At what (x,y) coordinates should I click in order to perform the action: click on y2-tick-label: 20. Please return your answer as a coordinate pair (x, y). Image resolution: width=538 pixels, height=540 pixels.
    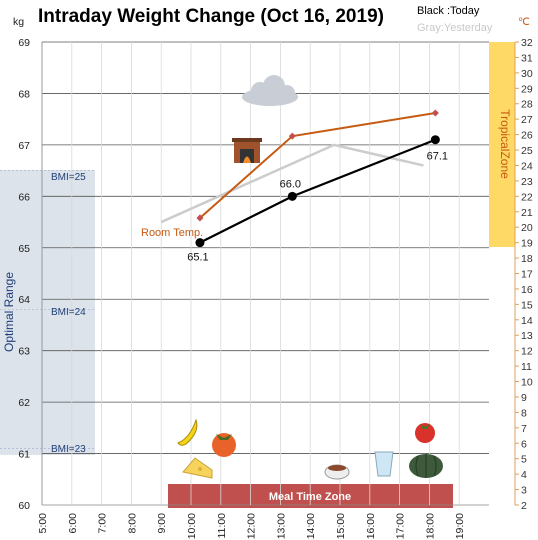
    Looking at the image, I should click on (527, 228).